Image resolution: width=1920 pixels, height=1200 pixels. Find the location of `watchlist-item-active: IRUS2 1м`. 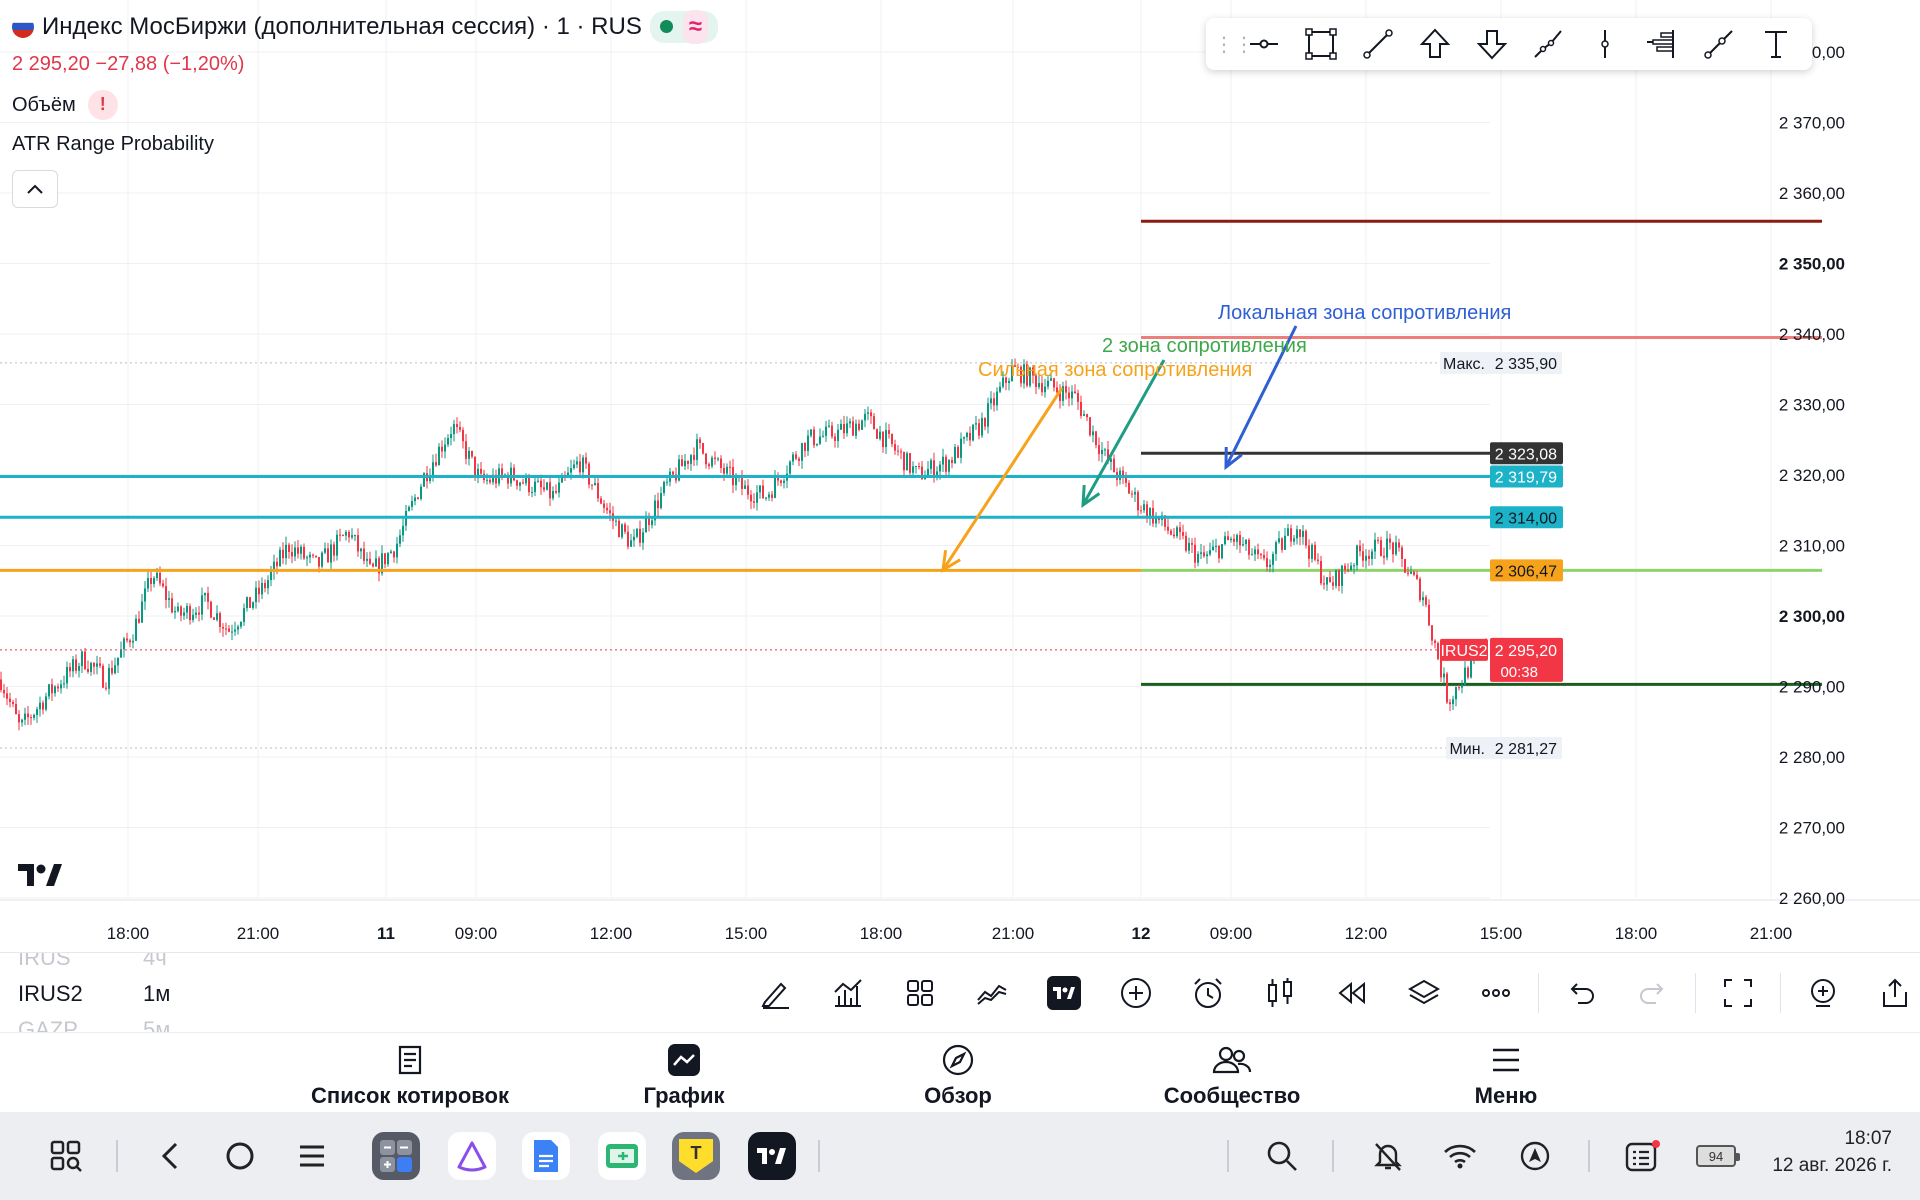

watchlist-item-active: IRUS2 1м is located at coordinates (94, 994).